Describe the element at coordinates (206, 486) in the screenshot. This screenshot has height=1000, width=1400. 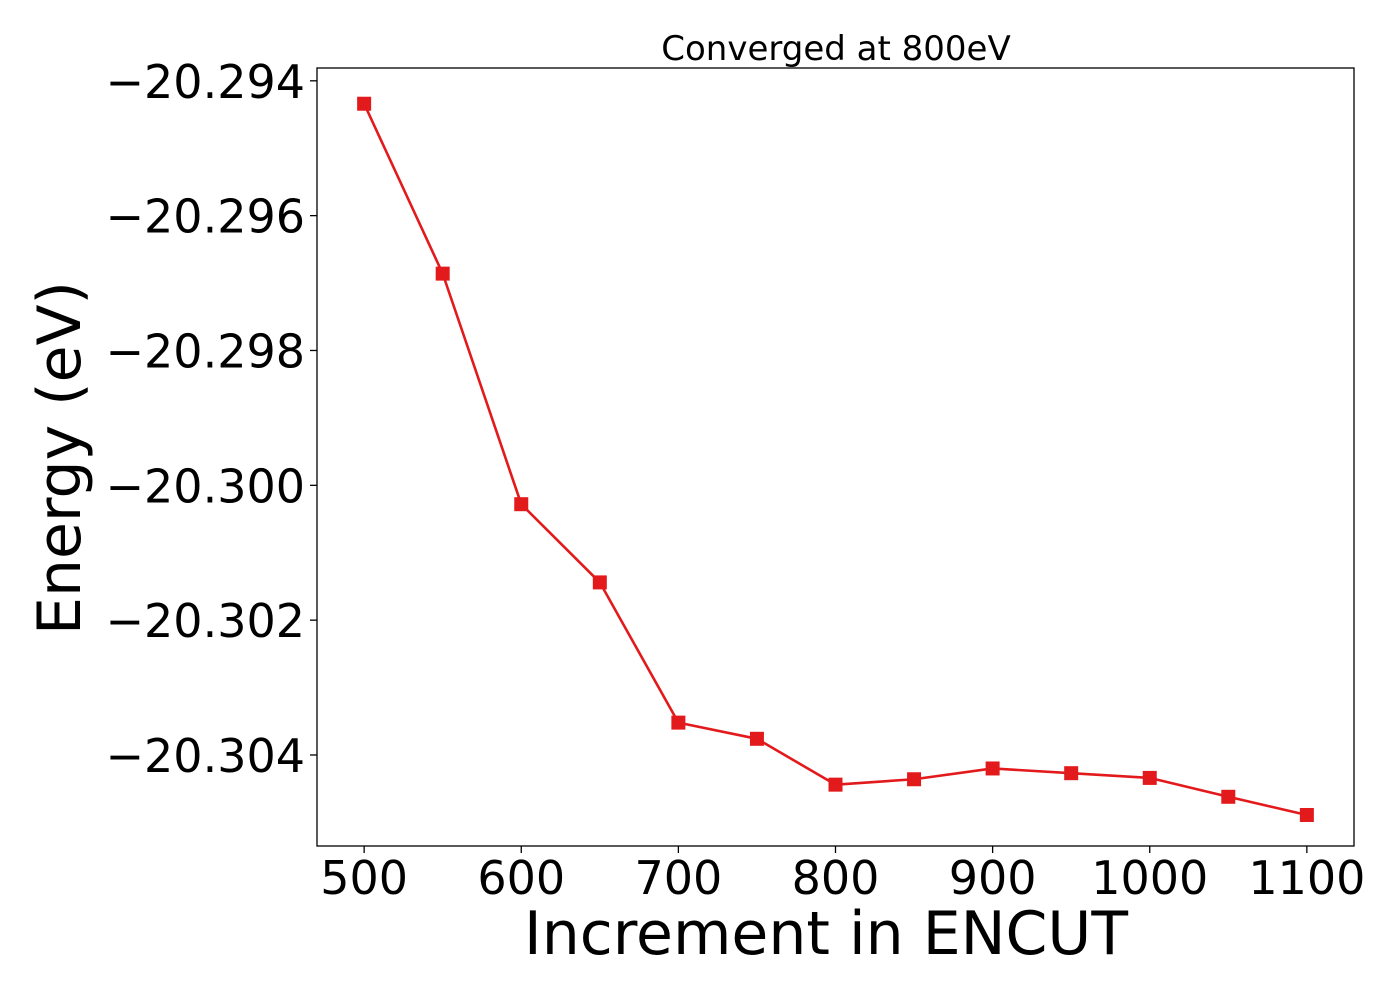
I see `y-tick-label: −20.300` at that location.